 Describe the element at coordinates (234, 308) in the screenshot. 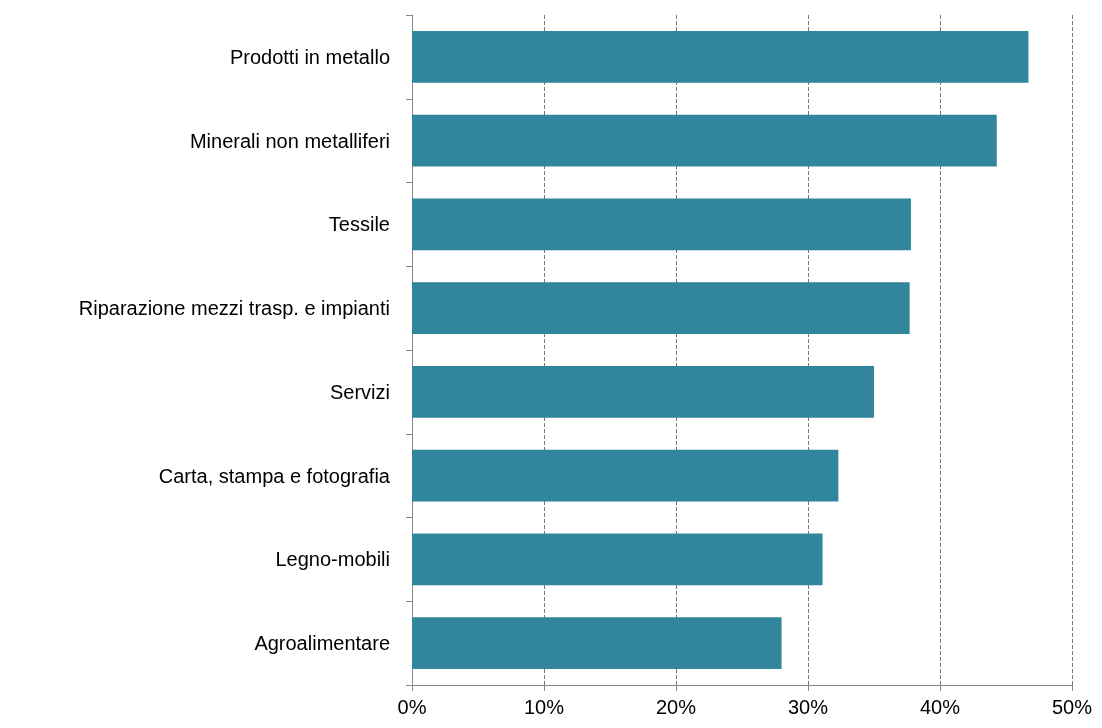

I see `y-tick-label: Riparazione mezzi trasp. e impianti` at that location.